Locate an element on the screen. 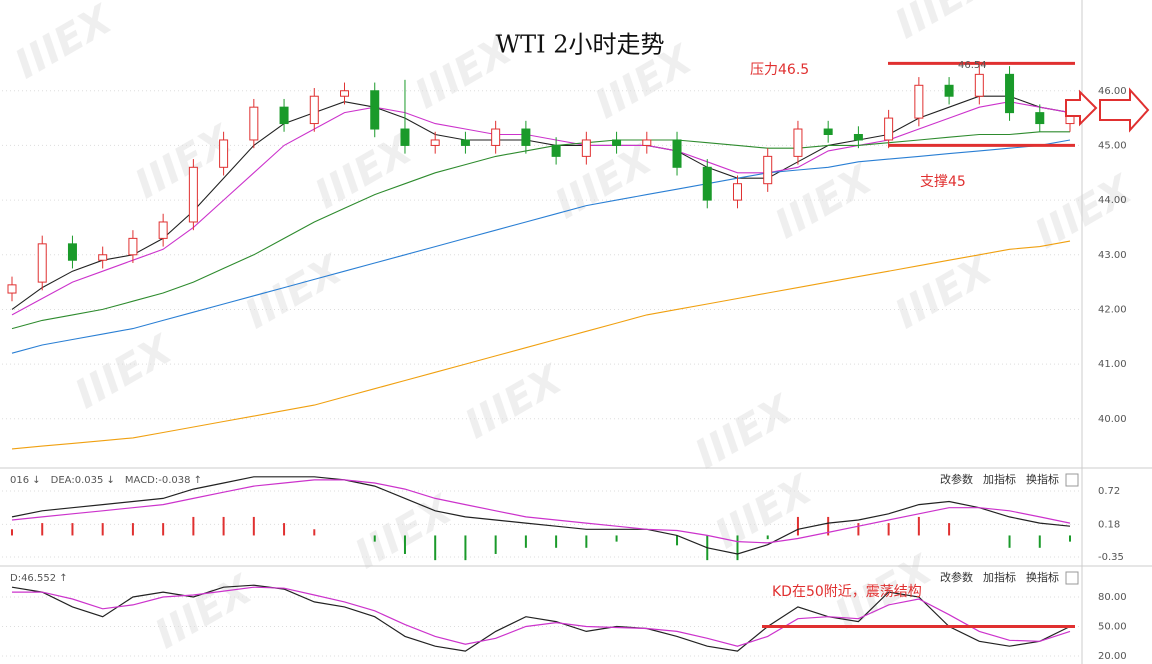 This screenshot has width=1152, height=664. y-tick-label: 80.00 is located at coordinates (1112, 597).